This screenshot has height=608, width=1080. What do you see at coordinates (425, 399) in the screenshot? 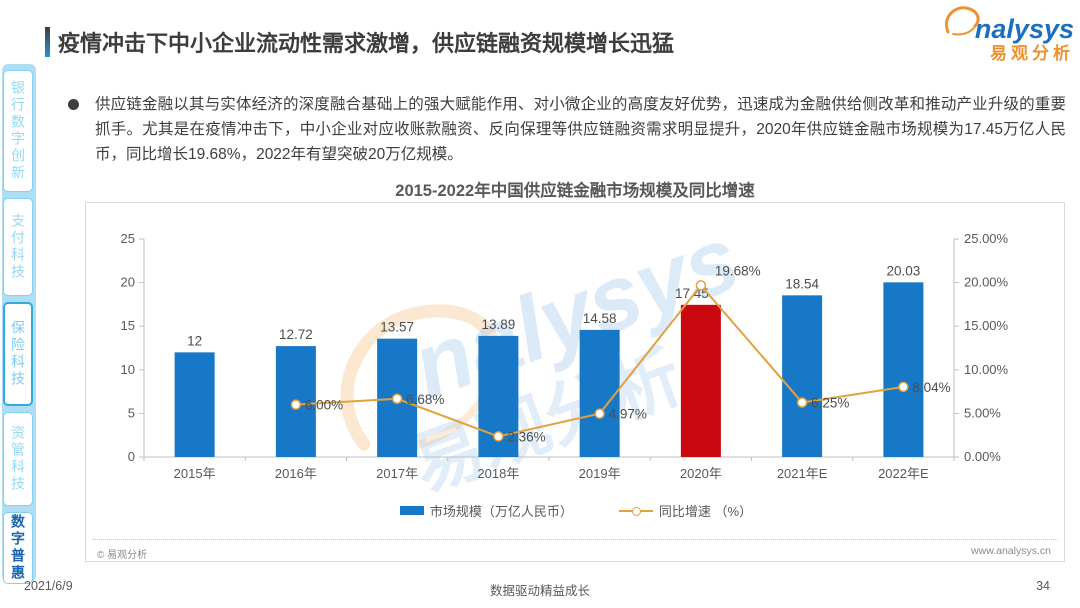
I see `growth-value-label: 6.68%` at bounding box center [425, 399].